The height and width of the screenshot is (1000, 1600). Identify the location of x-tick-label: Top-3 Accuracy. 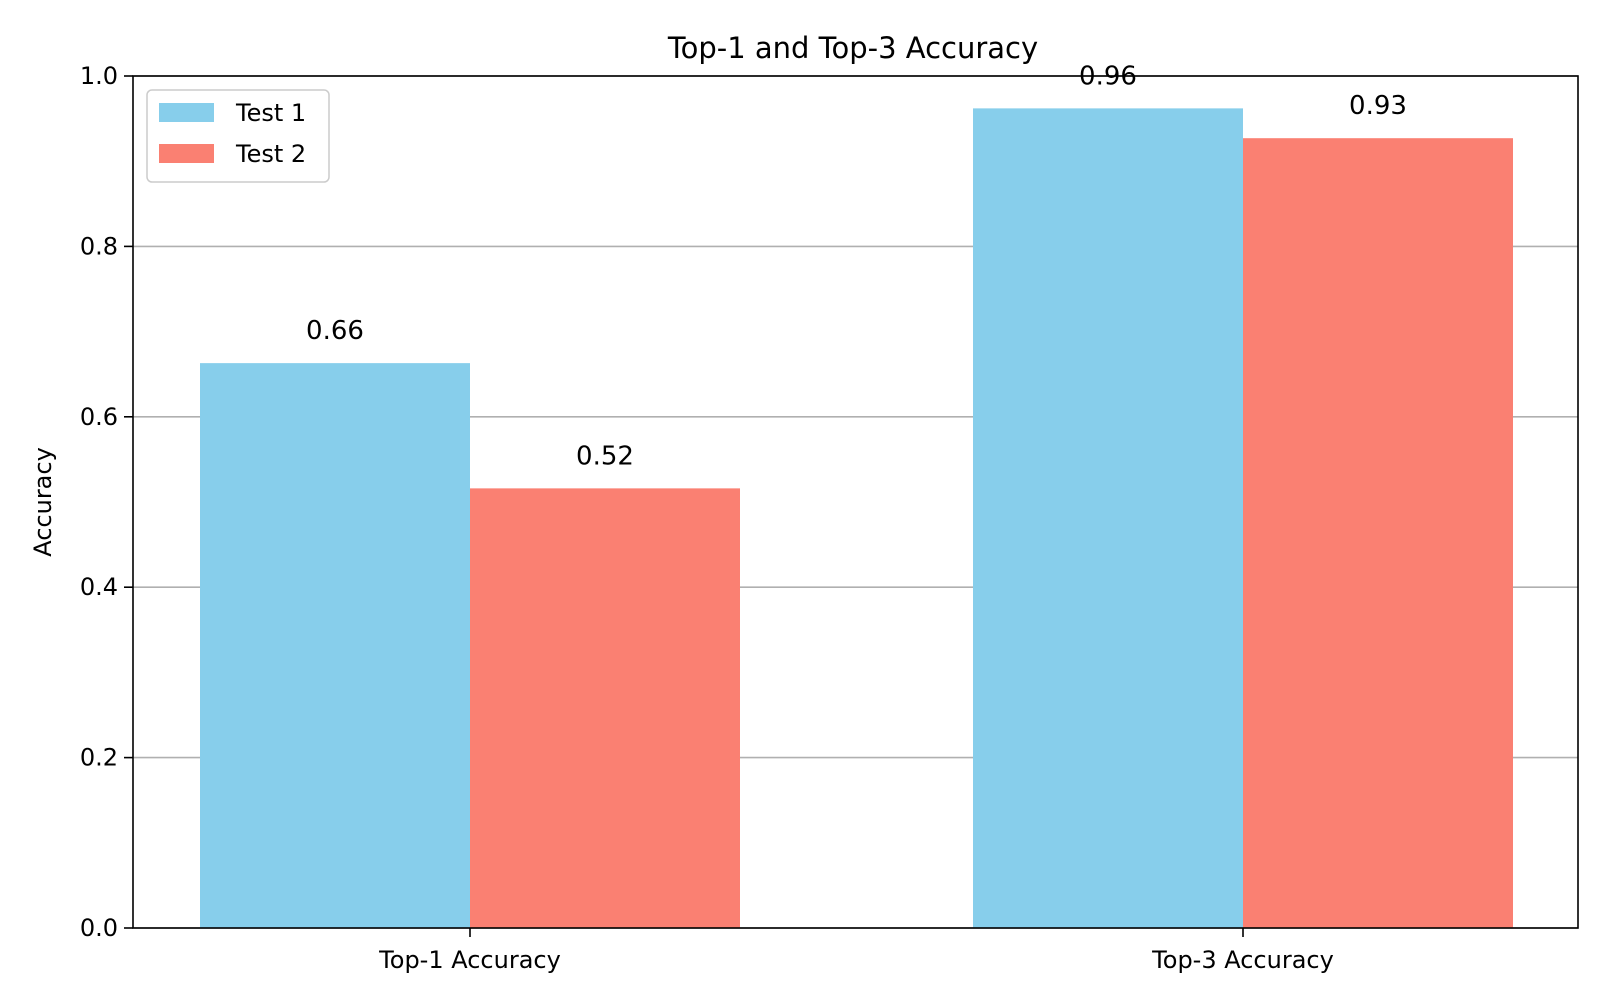
(1242, 960).